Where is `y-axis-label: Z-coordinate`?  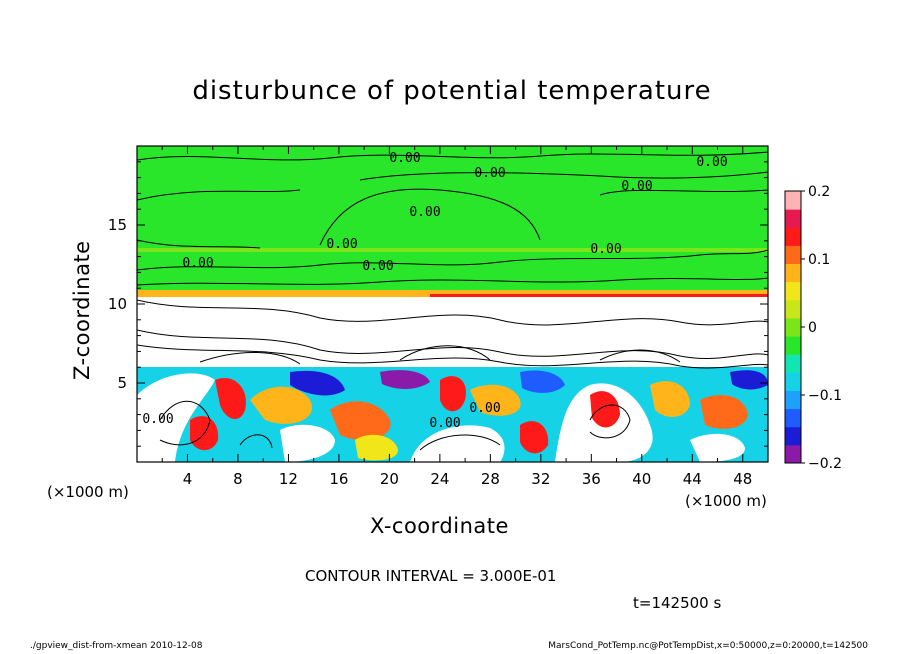 y-axis-label: Z-coordinate is located at coordinates (82, 310).